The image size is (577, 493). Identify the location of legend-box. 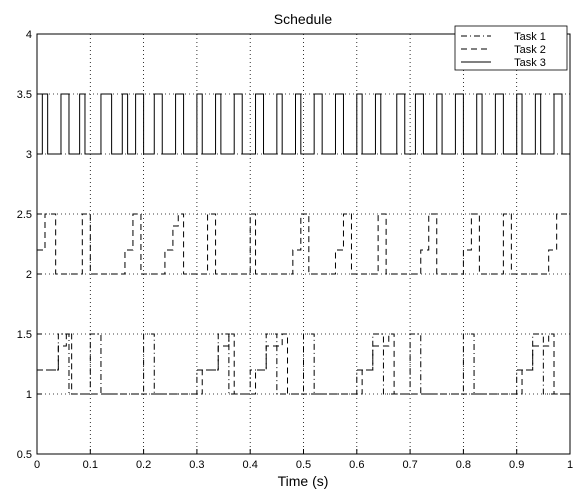
(511, 48).